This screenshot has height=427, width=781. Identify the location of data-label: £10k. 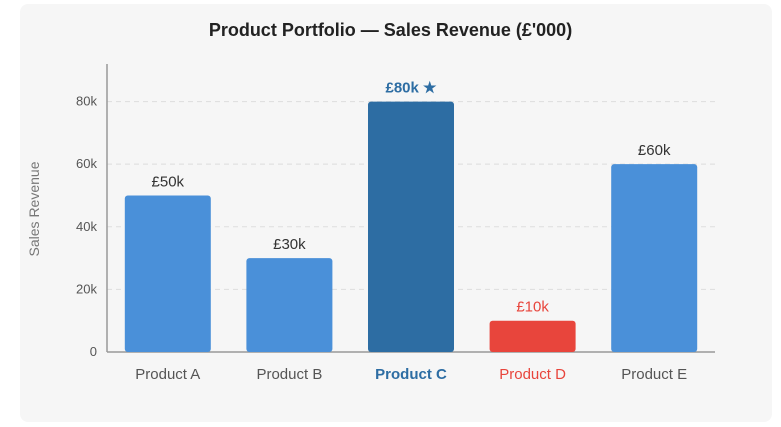
(532, 307).